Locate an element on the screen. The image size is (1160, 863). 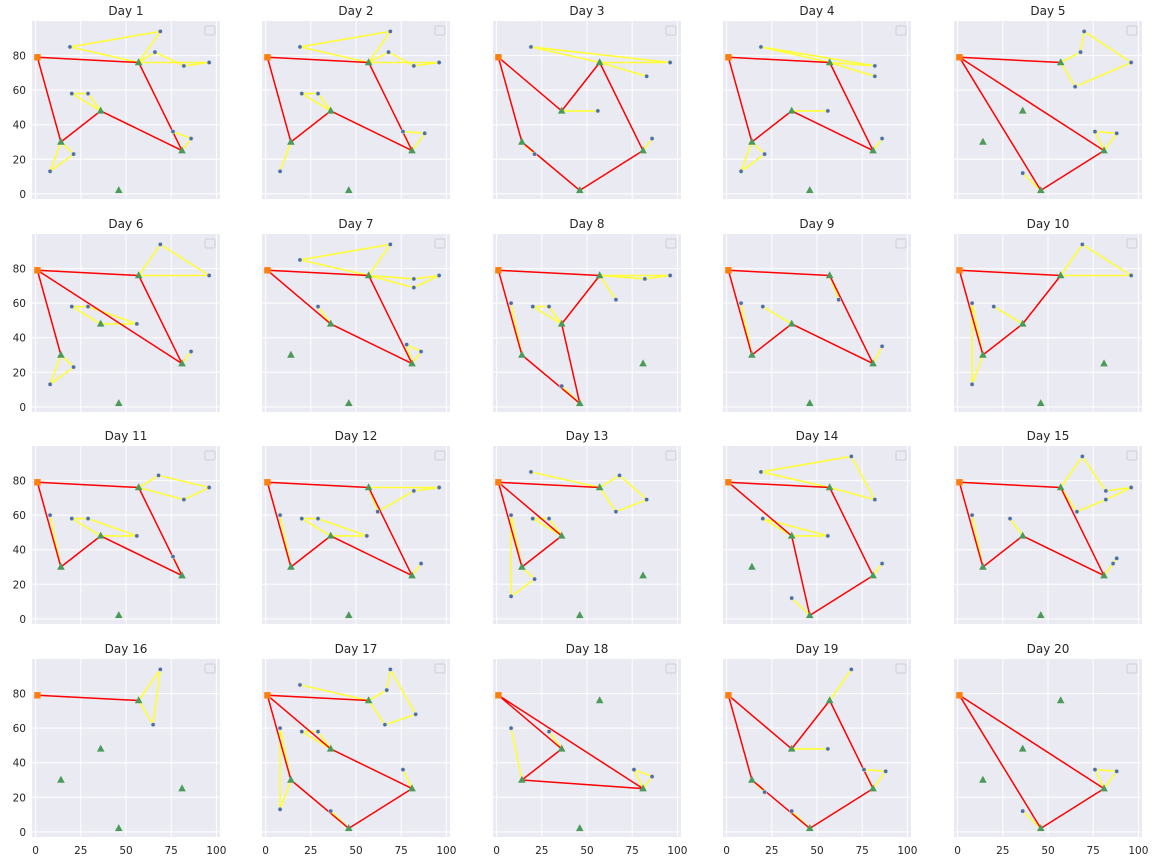
subplot: Day 6 0 20 40 60 80 is located at coordinates (116, 315).